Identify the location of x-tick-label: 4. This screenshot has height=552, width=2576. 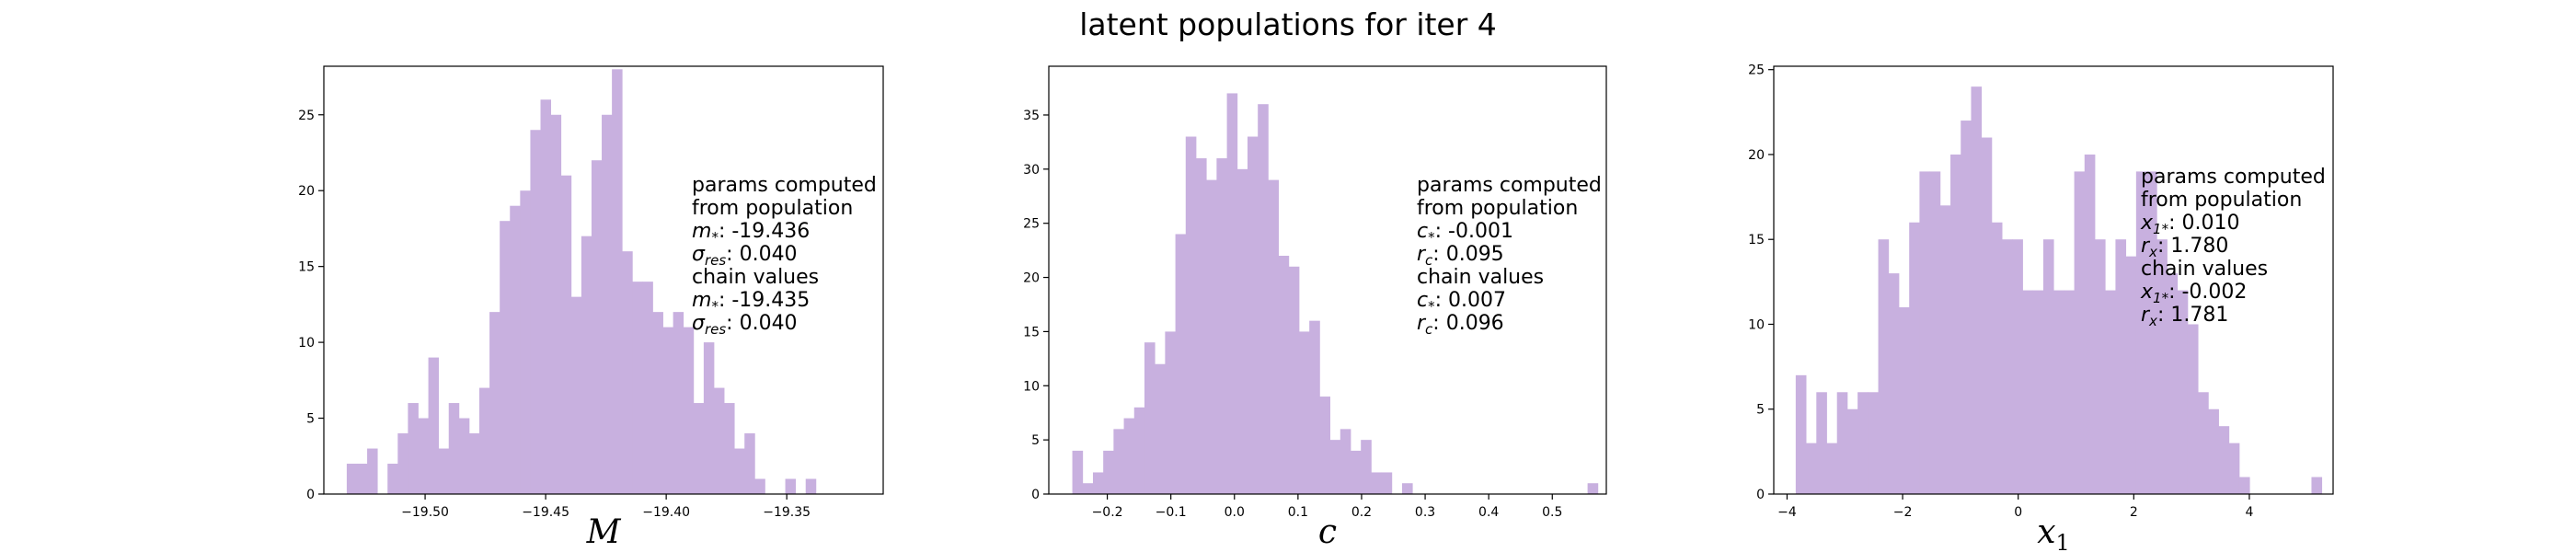
(2249, 512).